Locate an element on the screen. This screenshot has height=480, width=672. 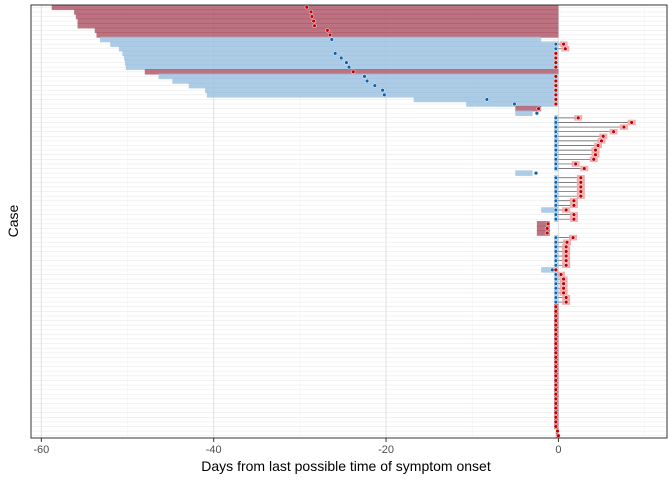
x-tick-label: -60 is located at coordinates (41, 450).